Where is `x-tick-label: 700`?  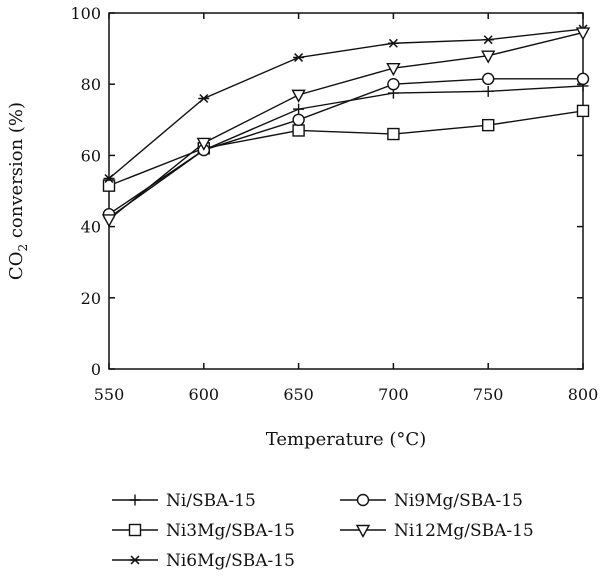 x-tick-label: 700 is located at coordinates (393, 394).